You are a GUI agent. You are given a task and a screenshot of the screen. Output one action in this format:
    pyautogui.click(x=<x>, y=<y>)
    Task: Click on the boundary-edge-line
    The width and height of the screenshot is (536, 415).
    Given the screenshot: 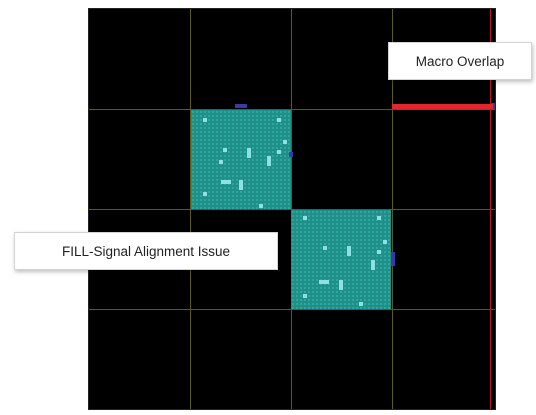 What is the action you would take?
    pyautogui.click(x=490, y=209)
    